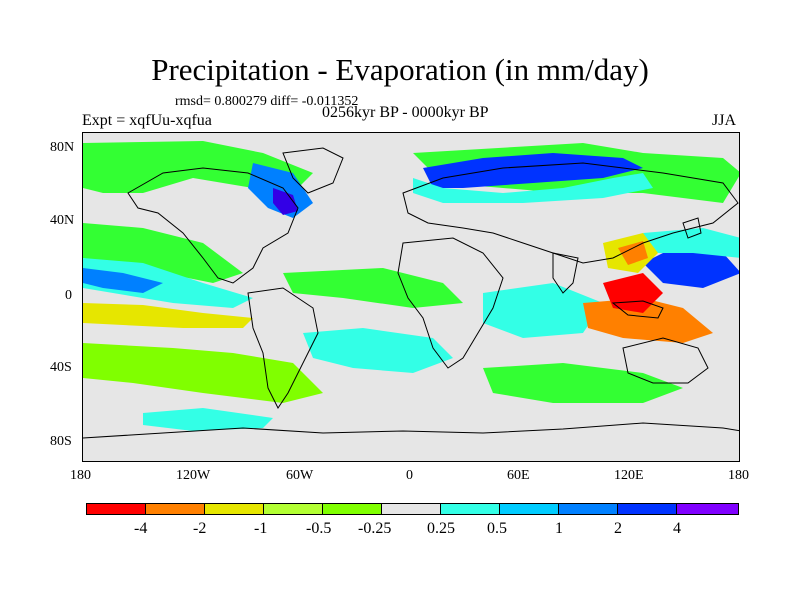 The image size is (800, 600). What do you see at coordinates (163, 253) in the screenshot?
I see `anomaly-green-pacific` at bounding box center [163, 253].